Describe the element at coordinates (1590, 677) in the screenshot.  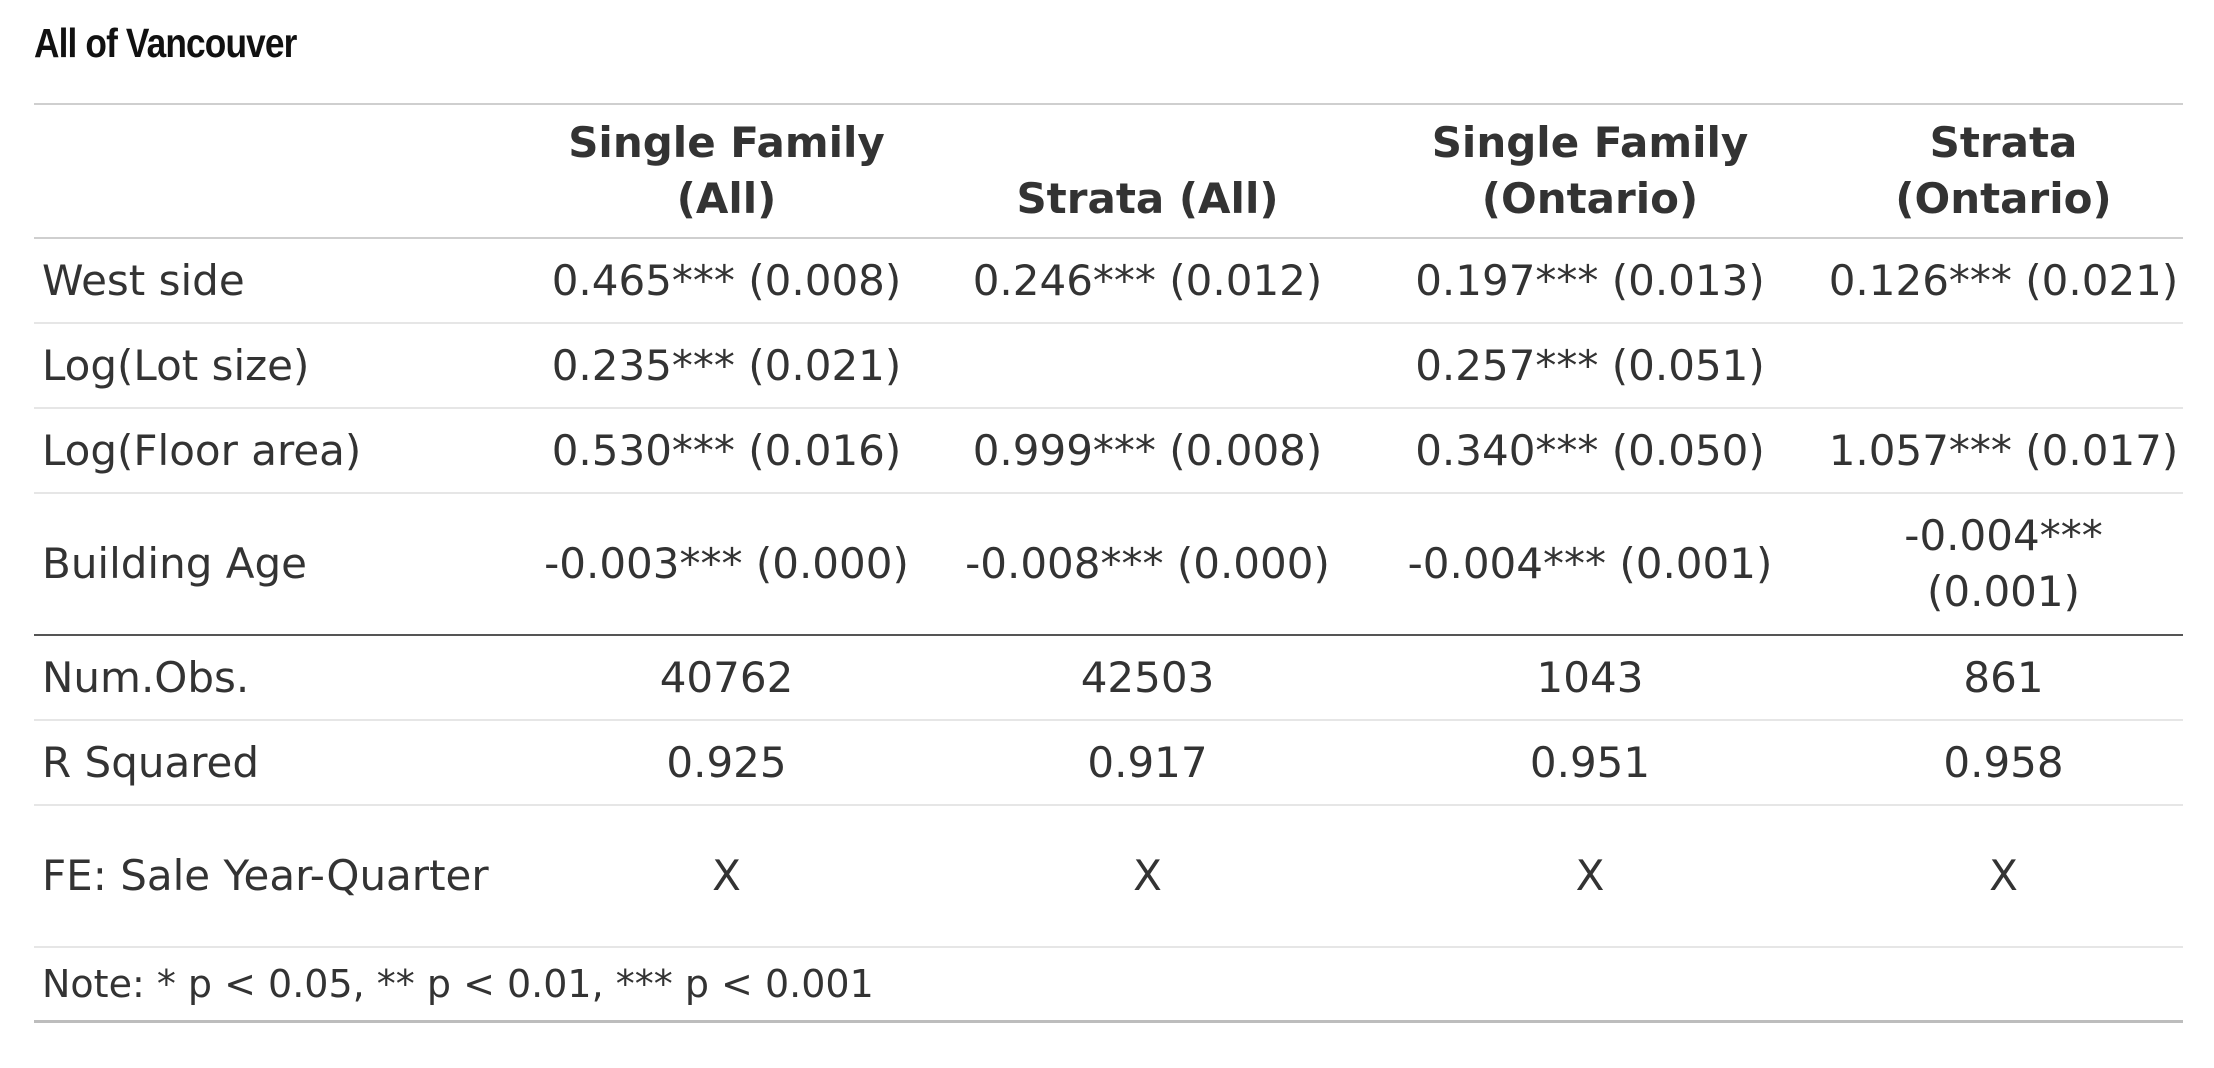
I see `table-cell: 1043` at that location.